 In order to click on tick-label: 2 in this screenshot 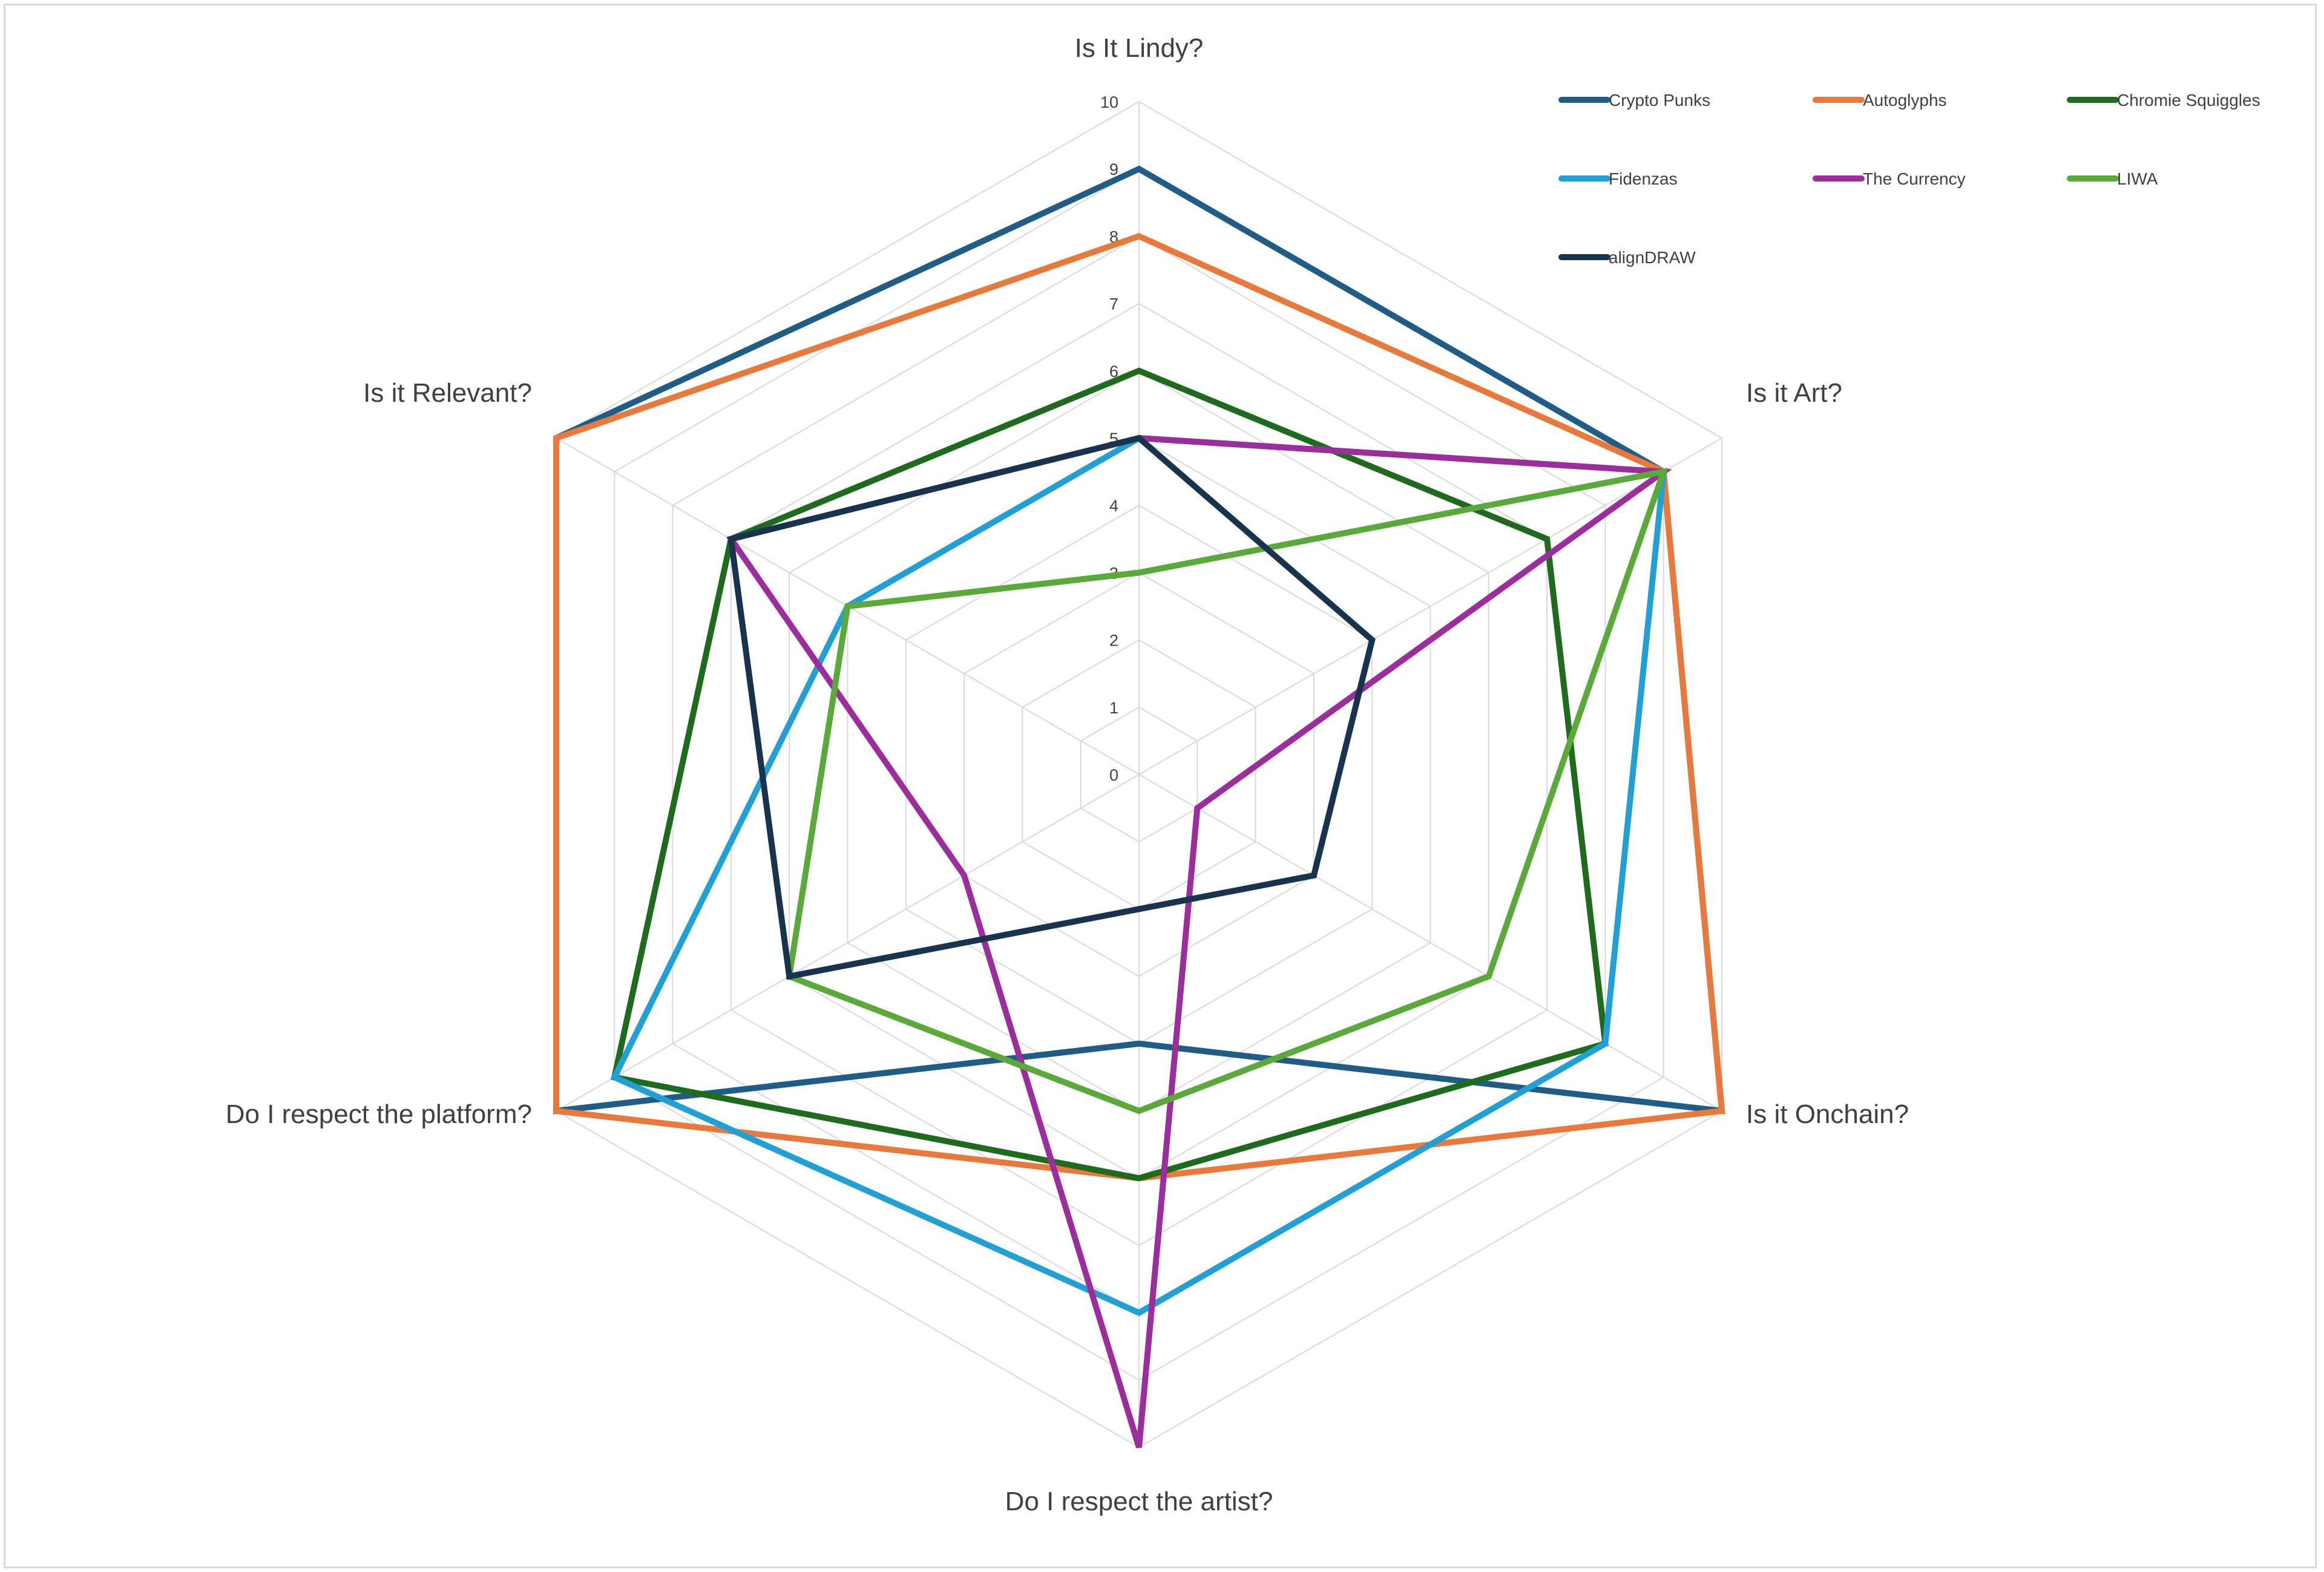, I will do `click(1113, 641)`.